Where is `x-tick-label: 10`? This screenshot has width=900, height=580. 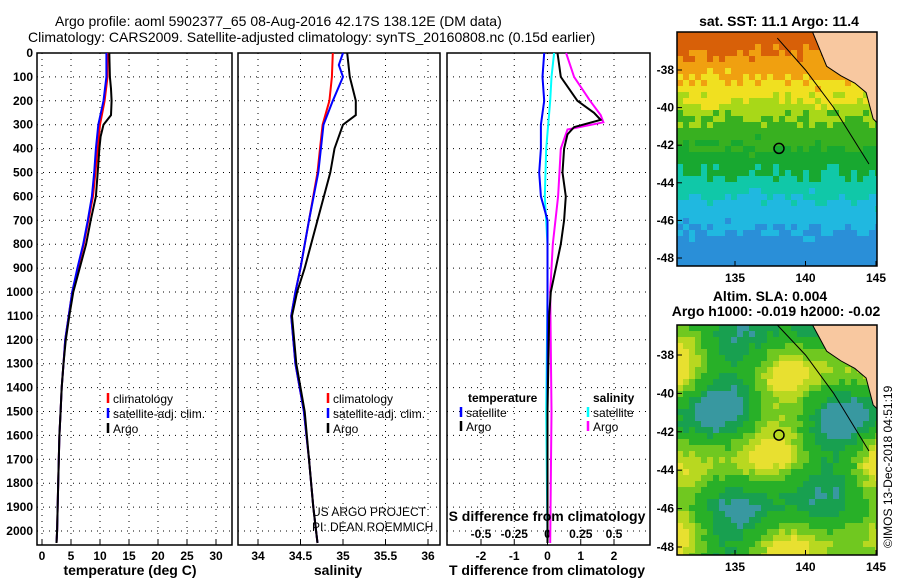 x-tick-label: 10 is located at coordinates (100, 556).